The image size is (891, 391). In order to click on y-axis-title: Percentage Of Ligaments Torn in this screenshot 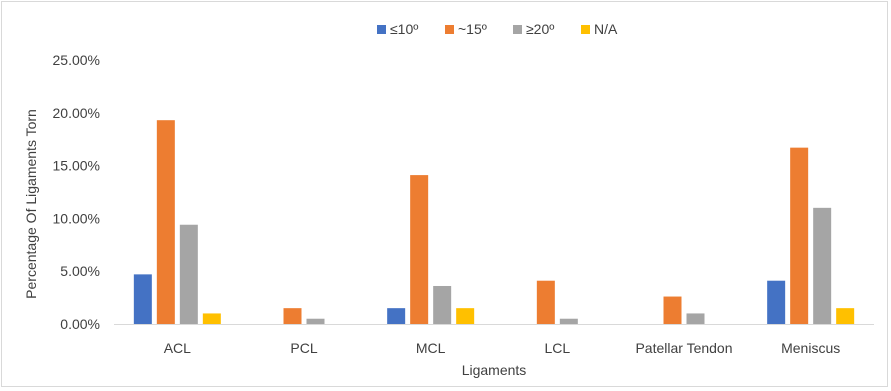, I will do `click(31, 204)`.